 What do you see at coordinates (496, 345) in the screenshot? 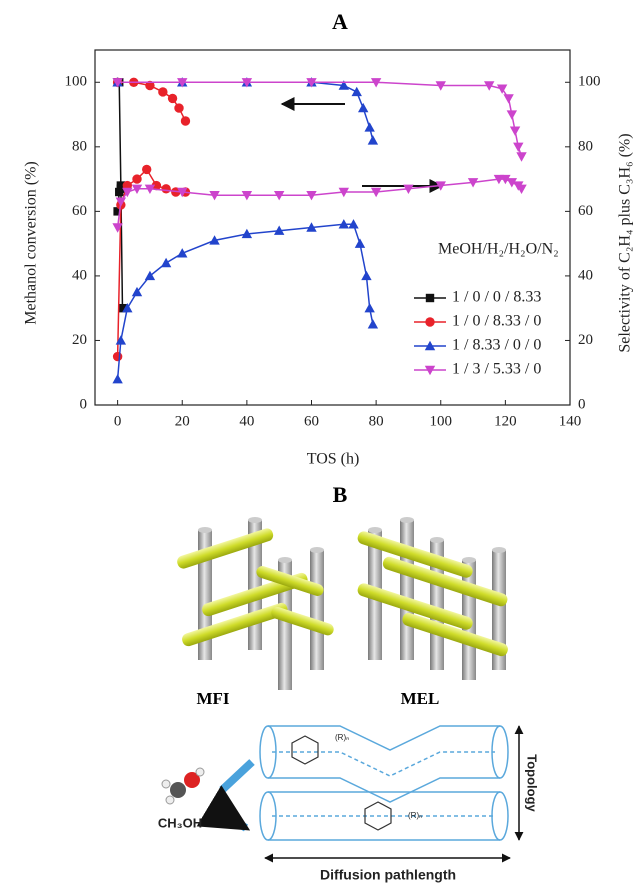
I see `legend-label: 1 / 8.33 / 0 / 0` at bounding box center [496, 345].